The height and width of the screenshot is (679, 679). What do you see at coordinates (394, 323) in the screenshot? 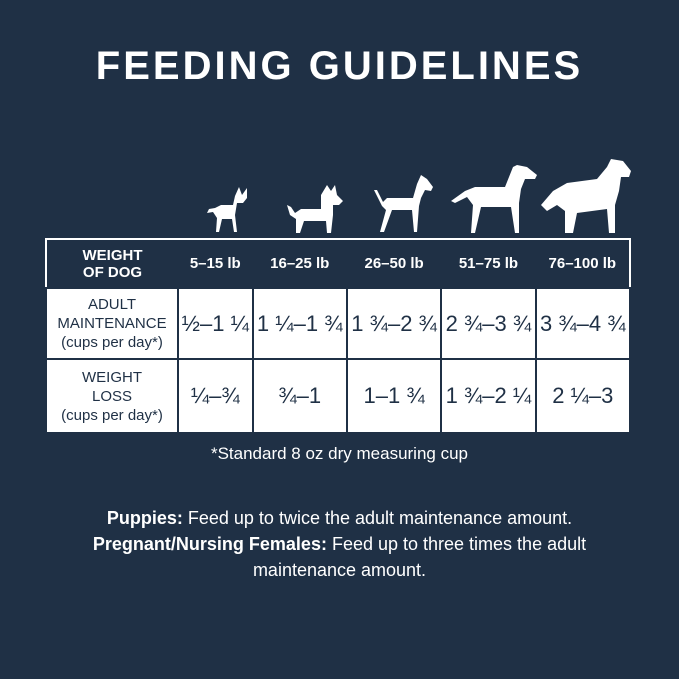
I see `table-cell: 1 ¾–2 ¾` at bounding box center [394, 323].